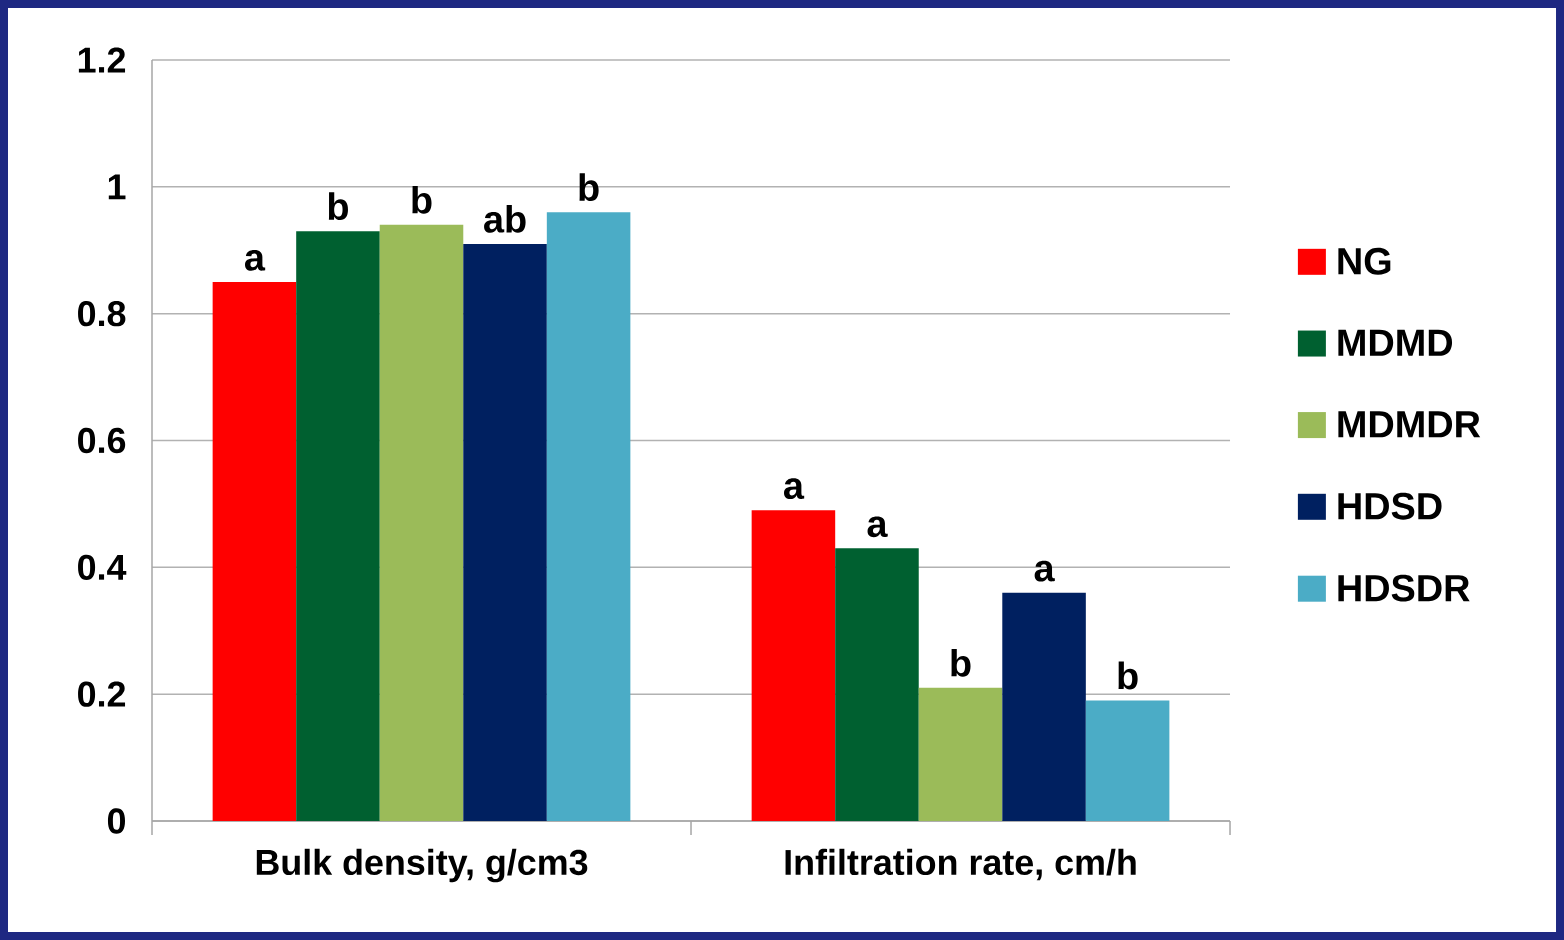 The width and height of the screenshot is (1564, 940). Describe the element at coordinates (422, 865) in the screenshot. I see `x-tick-label: Bulk density, g/cm3` at that location.